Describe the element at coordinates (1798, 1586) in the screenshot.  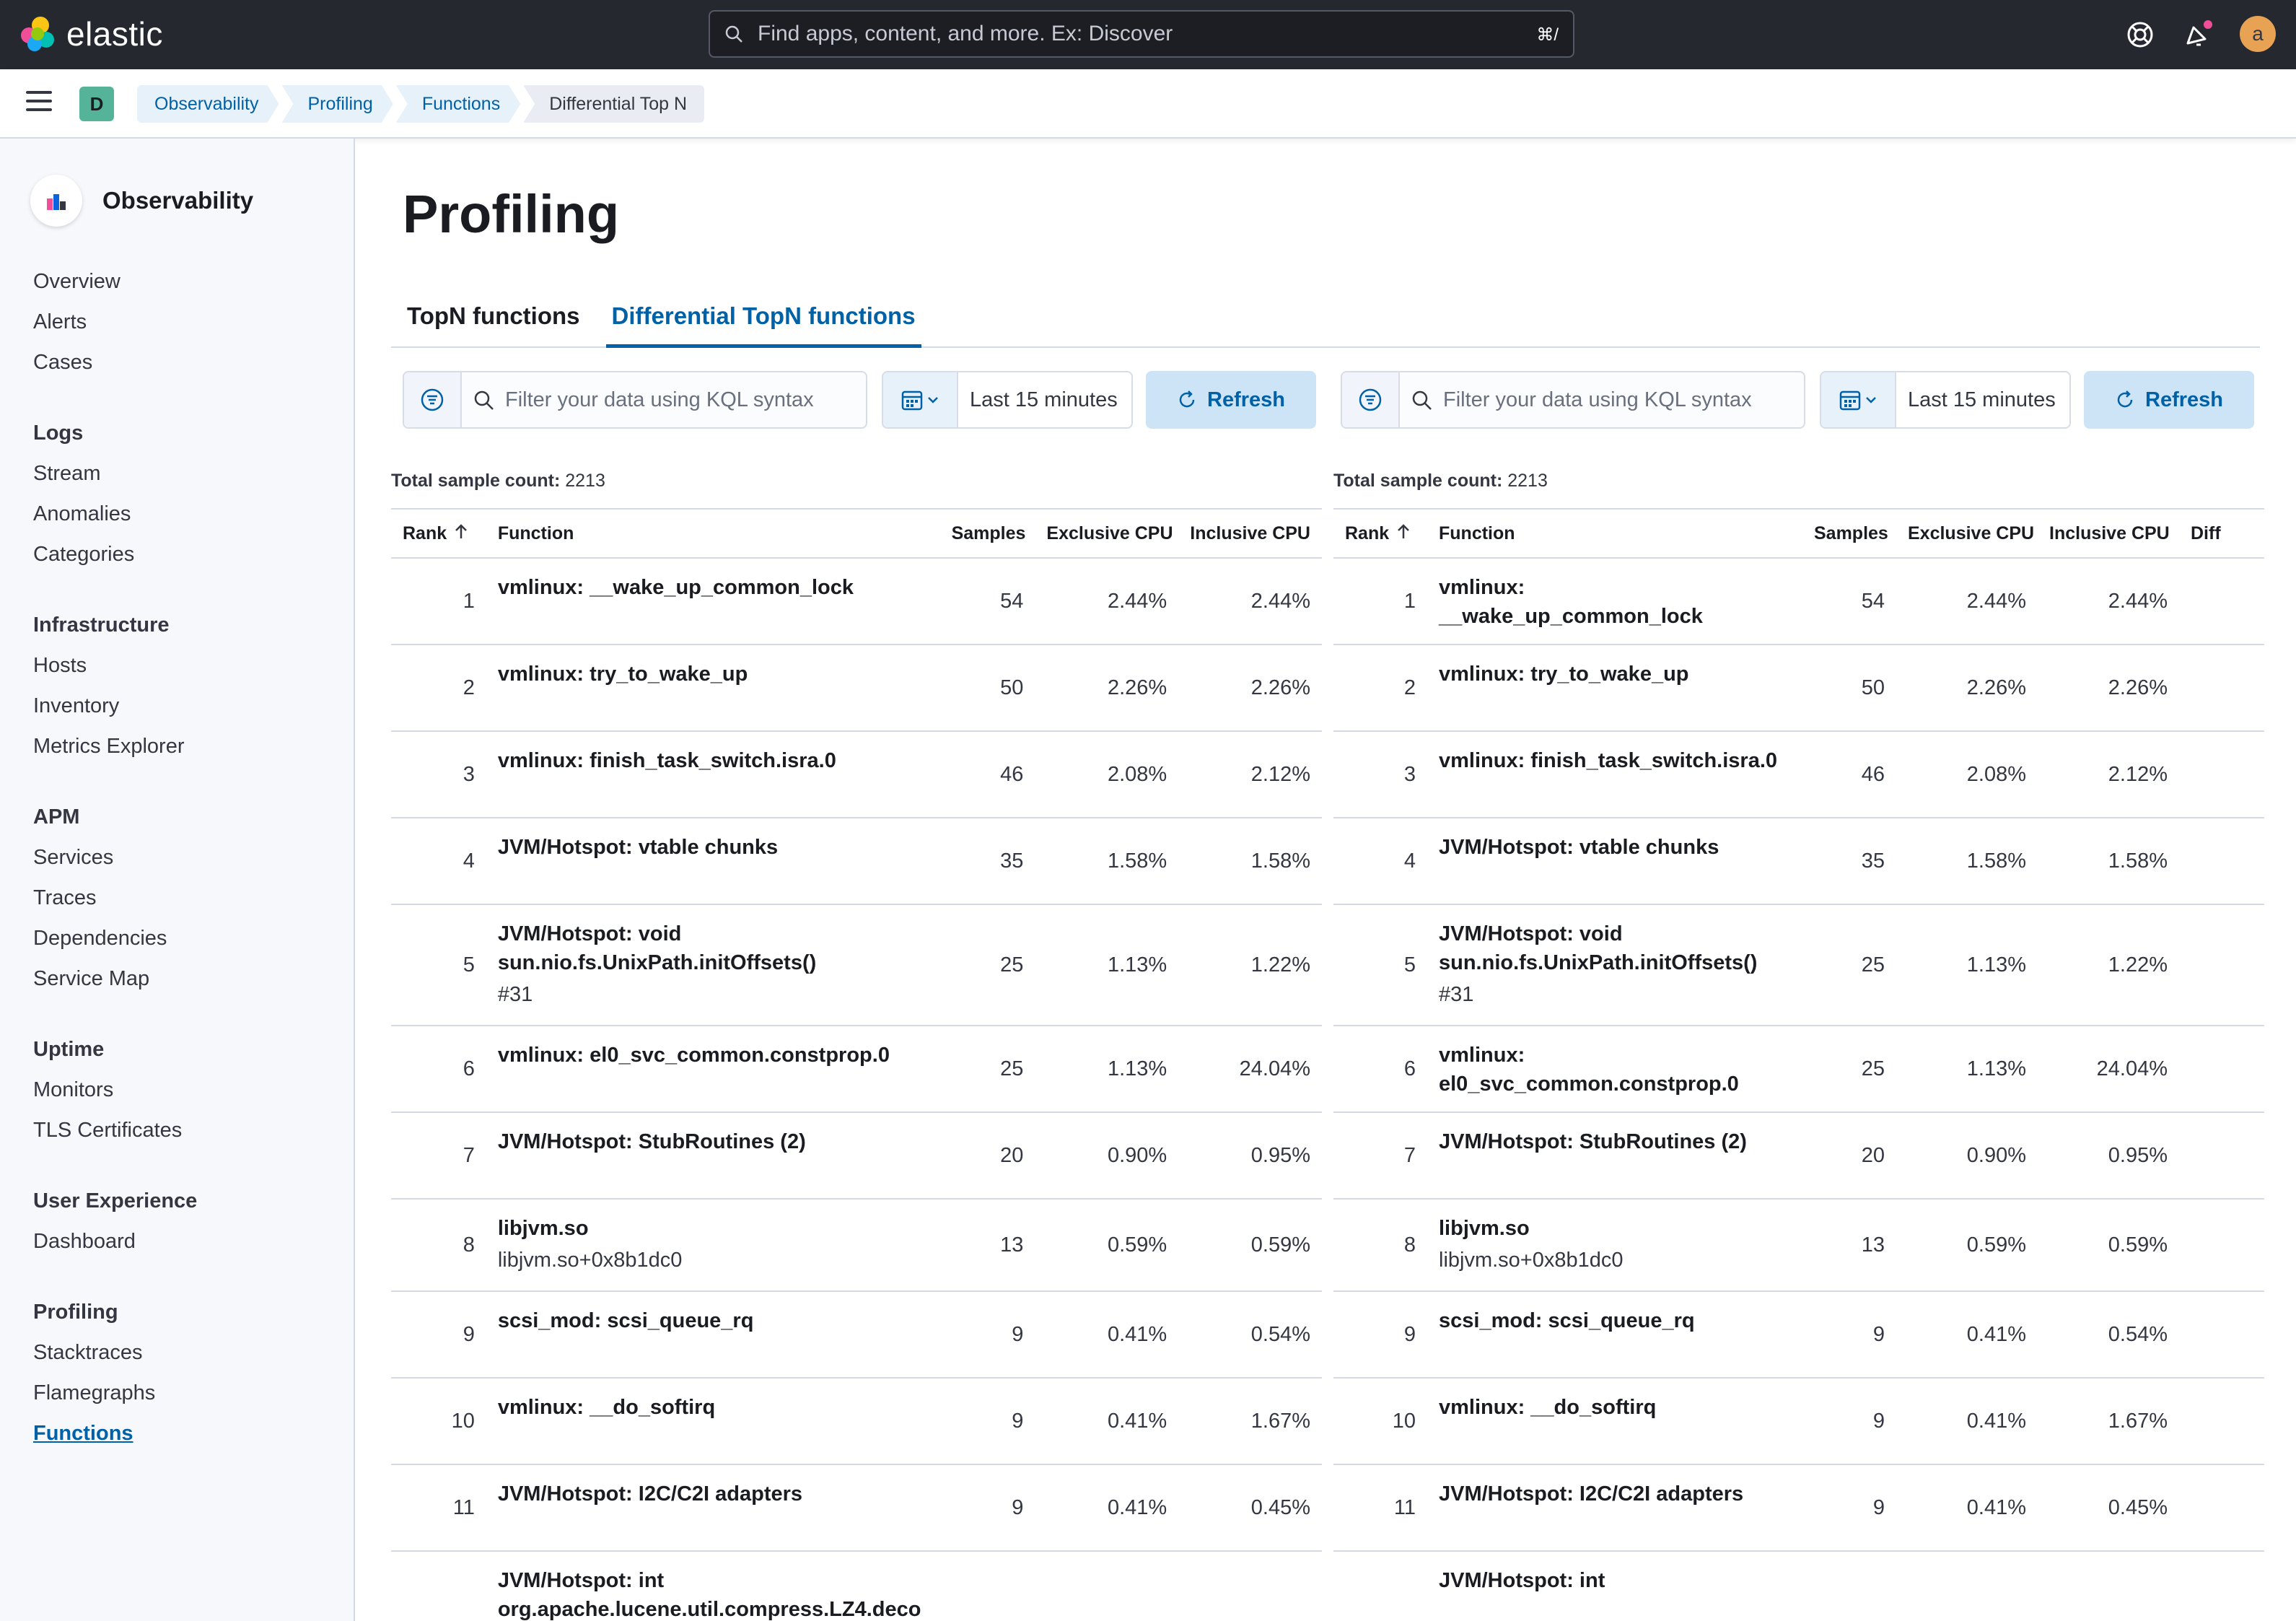
I see `table-row: JVM/Hotspot: int` at that location.